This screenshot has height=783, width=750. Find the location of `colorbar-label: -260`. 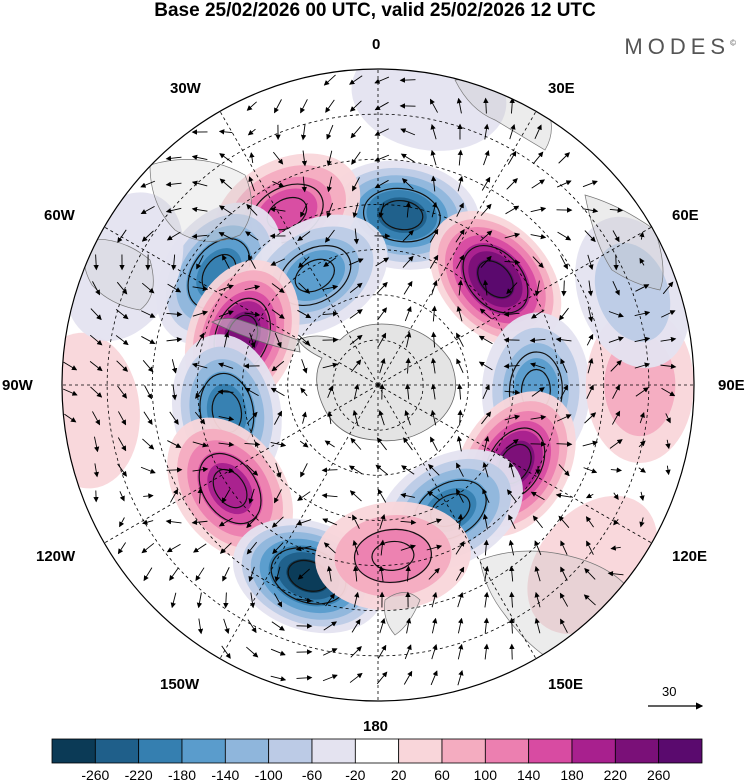

colorbar-label: -260 is located at coordinates (95, 775).